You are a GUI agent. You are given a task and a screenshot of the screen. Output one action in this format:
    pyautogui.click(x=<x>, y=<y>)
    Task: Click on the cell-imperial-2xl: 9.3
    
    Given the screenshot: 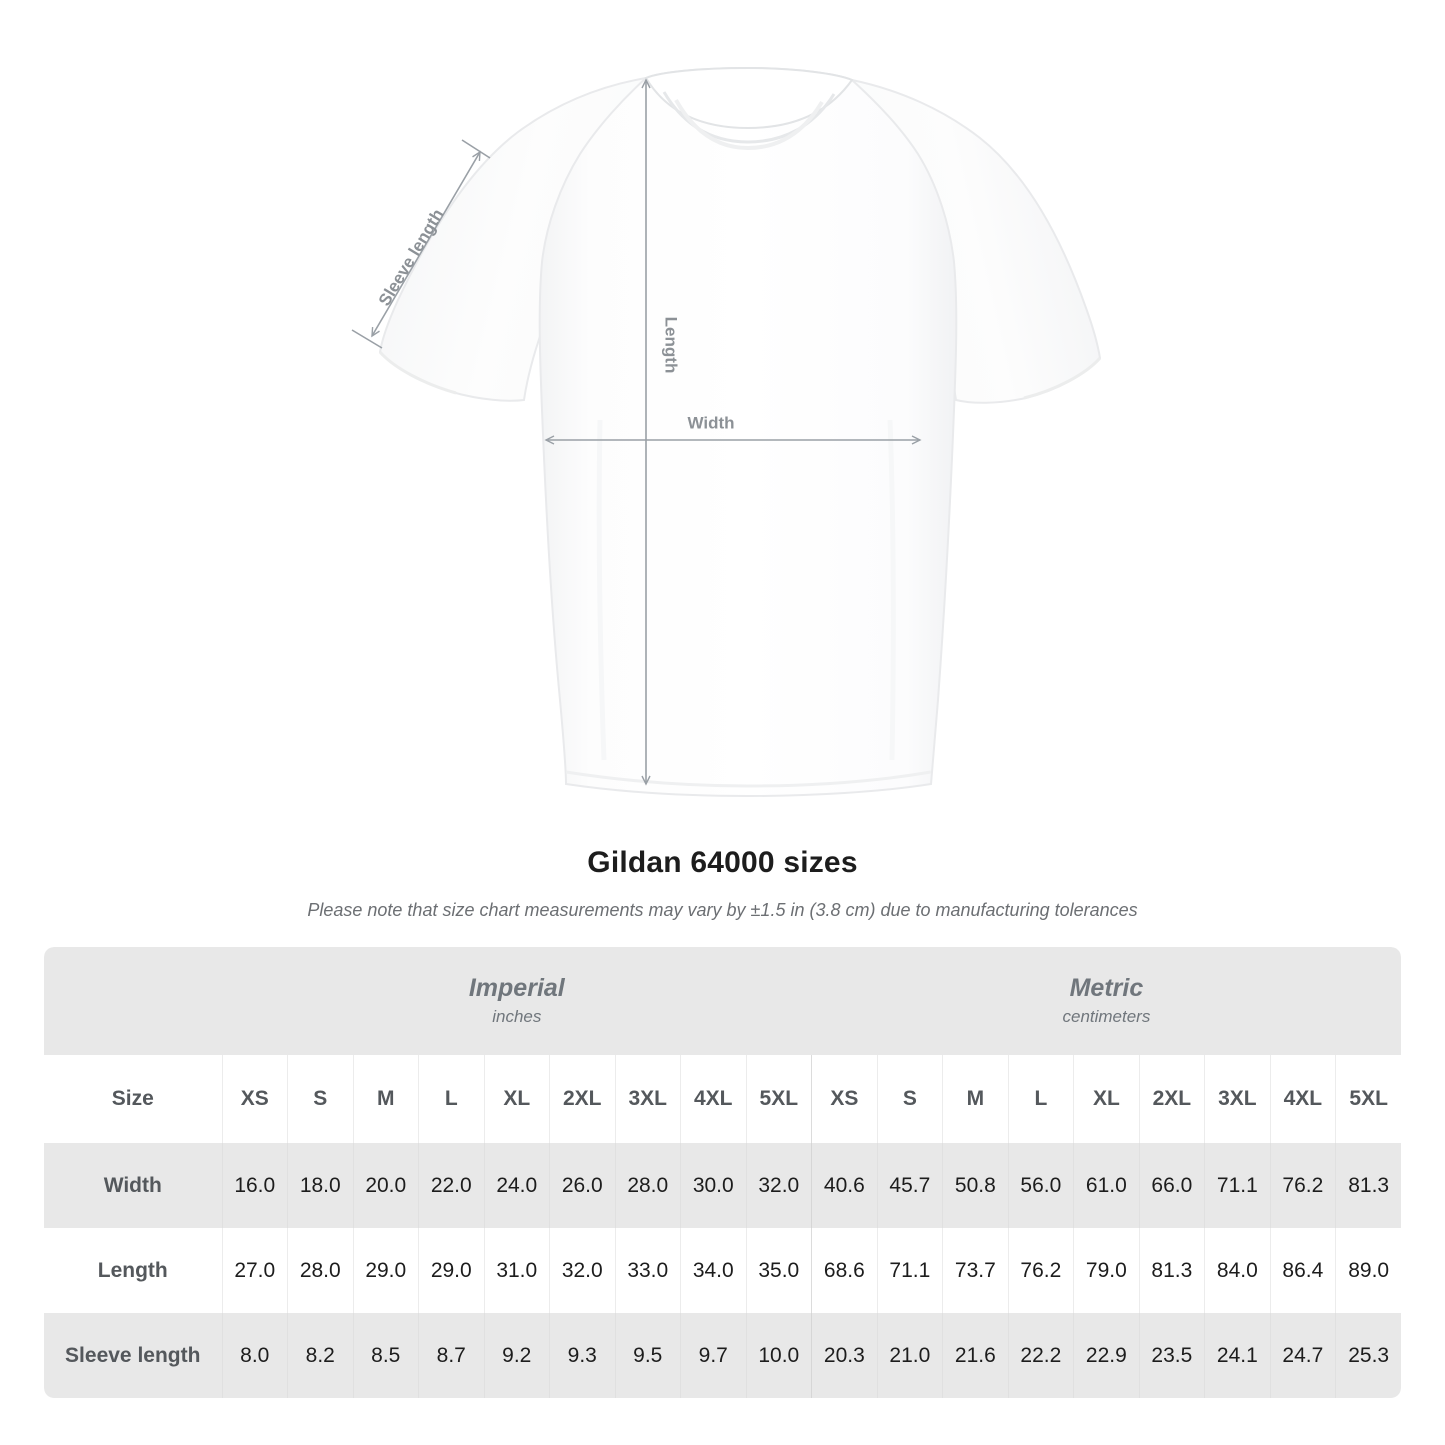 What is the action you would take?
    pyautogui.click(x=582, y=1355)
    